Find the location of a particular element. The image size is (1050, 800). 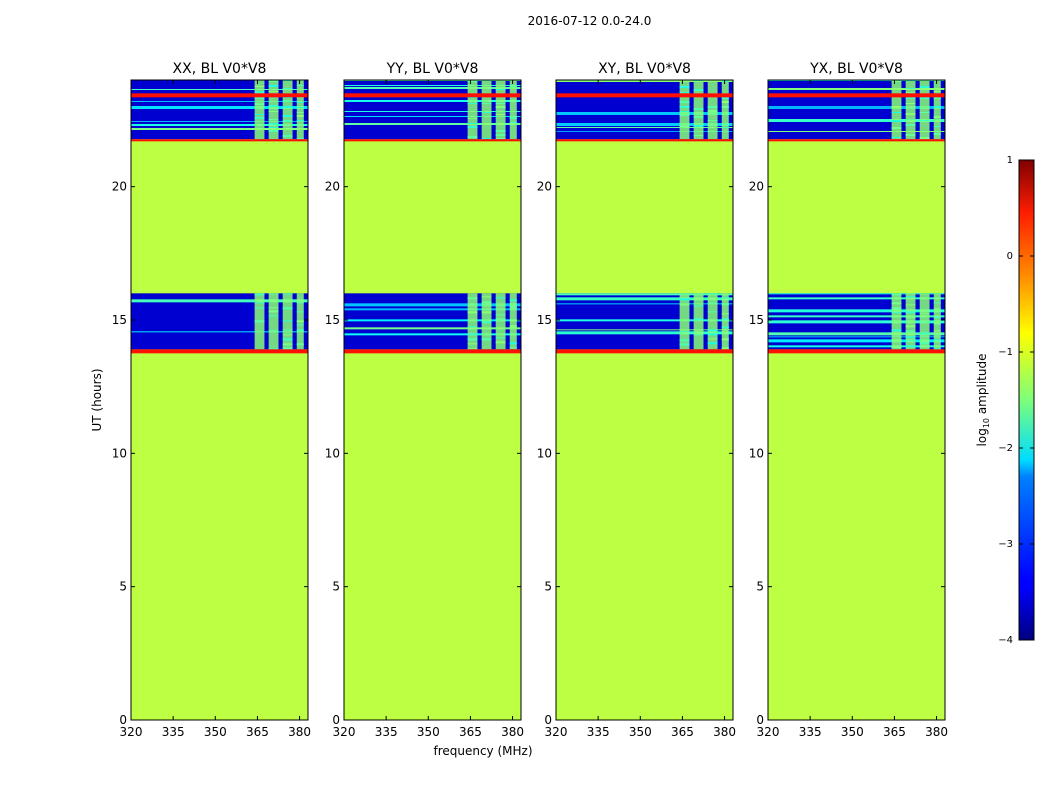

colorbar-ticks: 1 0 −1 −2 −3 −4 is located at coordinates (1016, 400).